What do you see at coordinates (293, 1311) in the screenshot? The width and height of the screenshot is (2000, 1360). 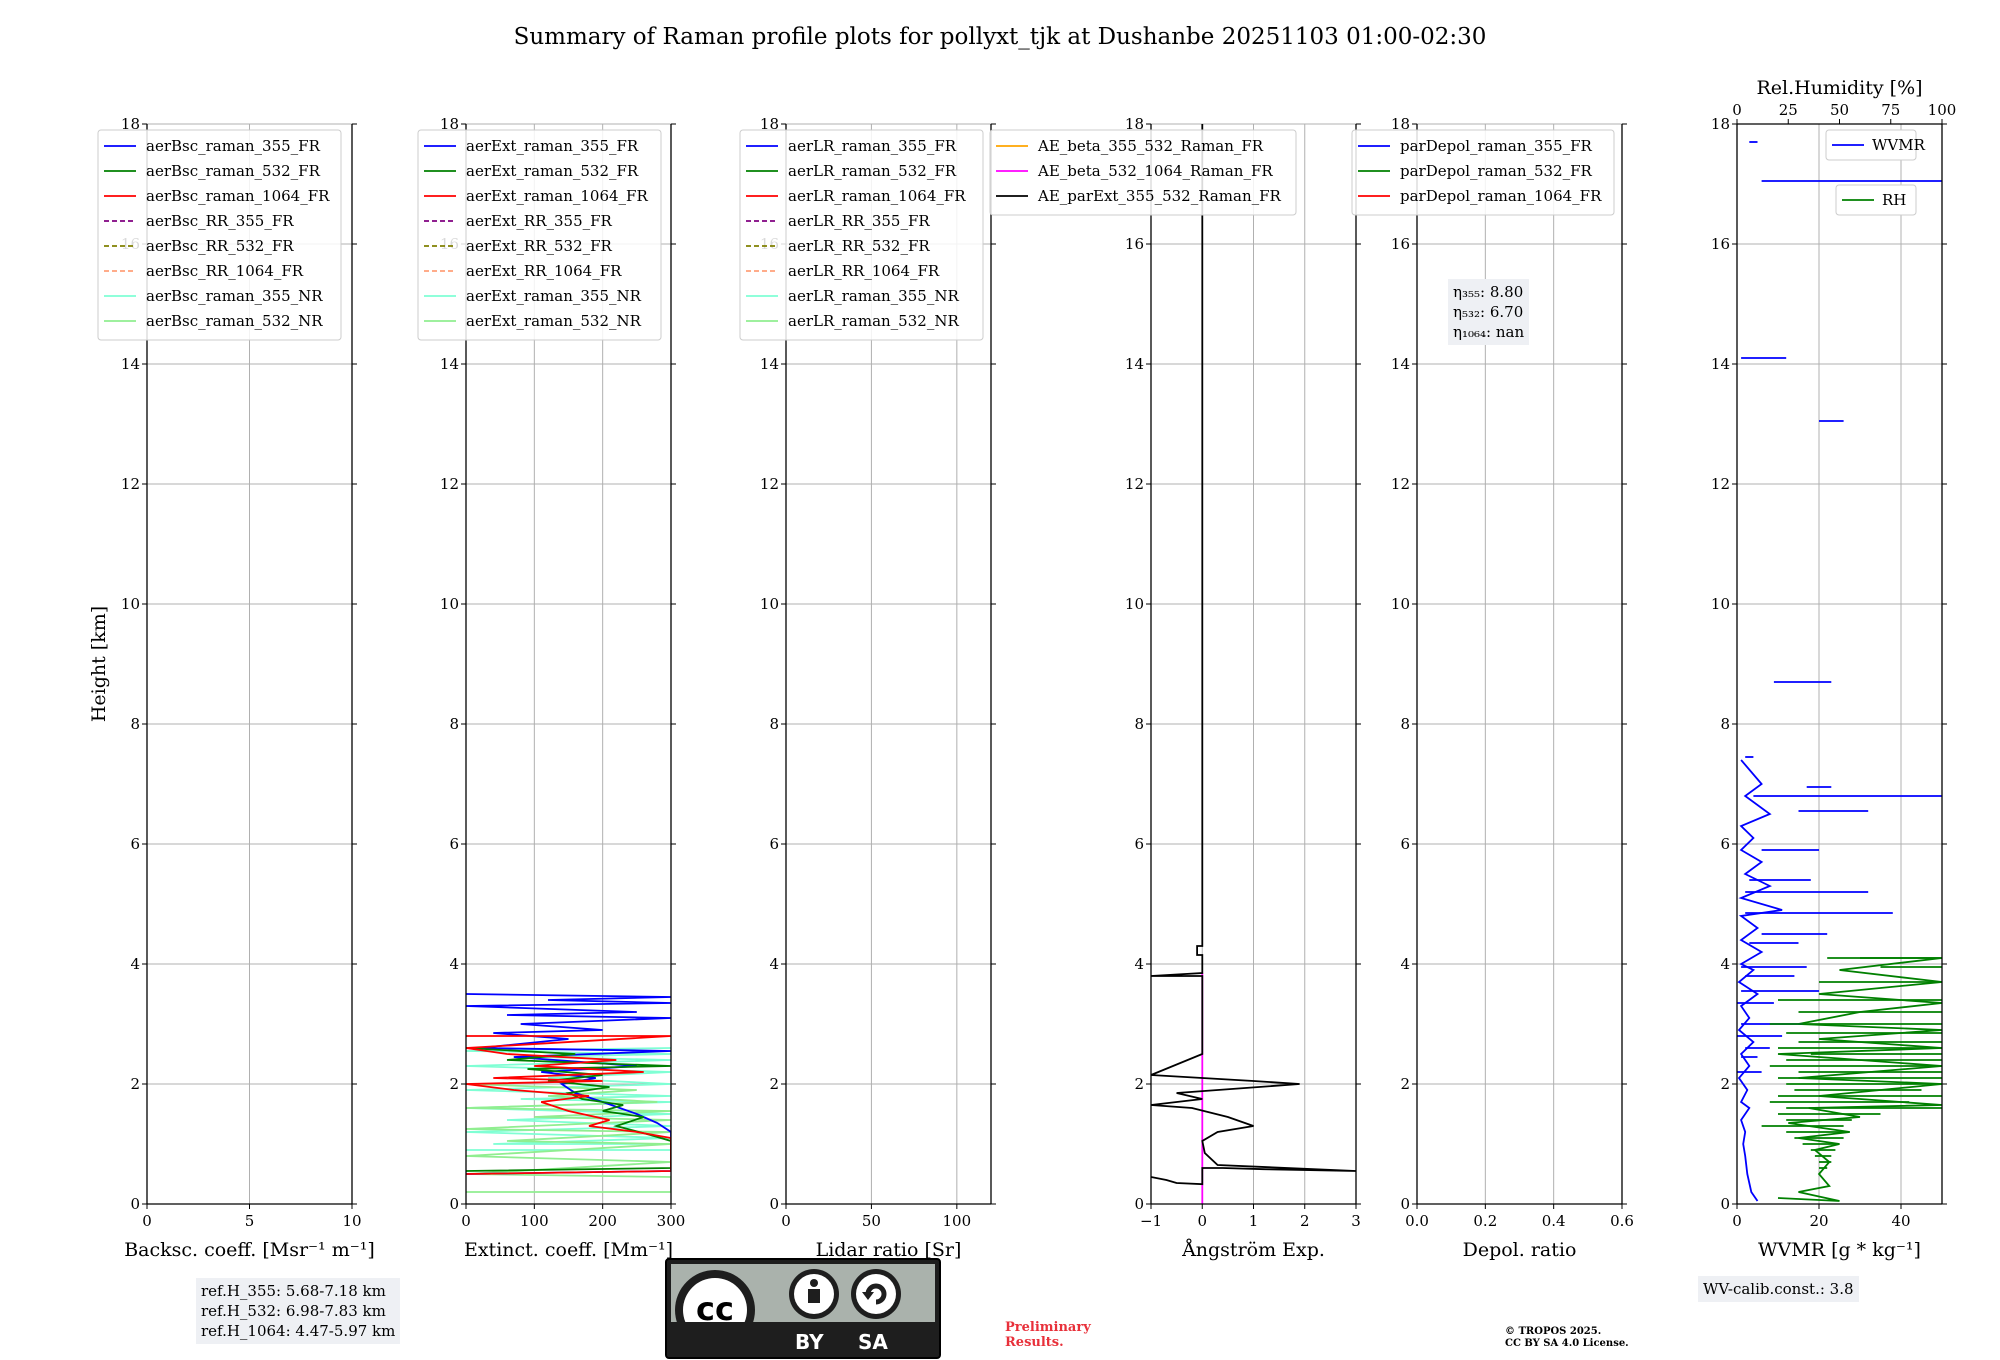 I see `refh-532: ref.H_532: 6.98-7.83 km` at bounding box center [293, 1311].